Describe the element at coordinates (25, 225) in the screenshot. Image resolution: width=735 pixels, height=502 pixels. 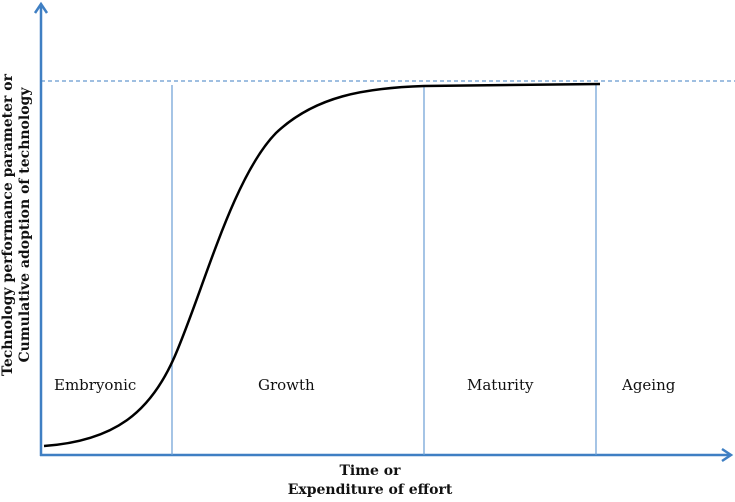
I see `y-axis-label-line2: Cumulative adoption of technology` at that location.